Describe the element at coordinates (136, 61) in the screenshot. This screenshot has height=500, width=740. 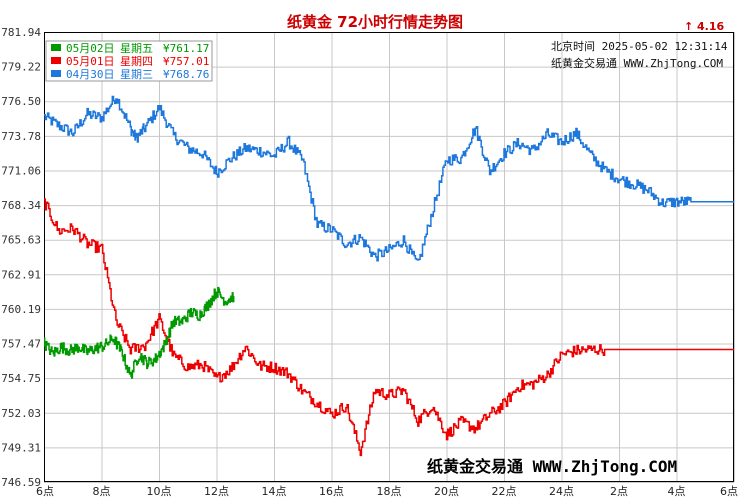
I see `legend-weekday-0501: 星期四` at that location.